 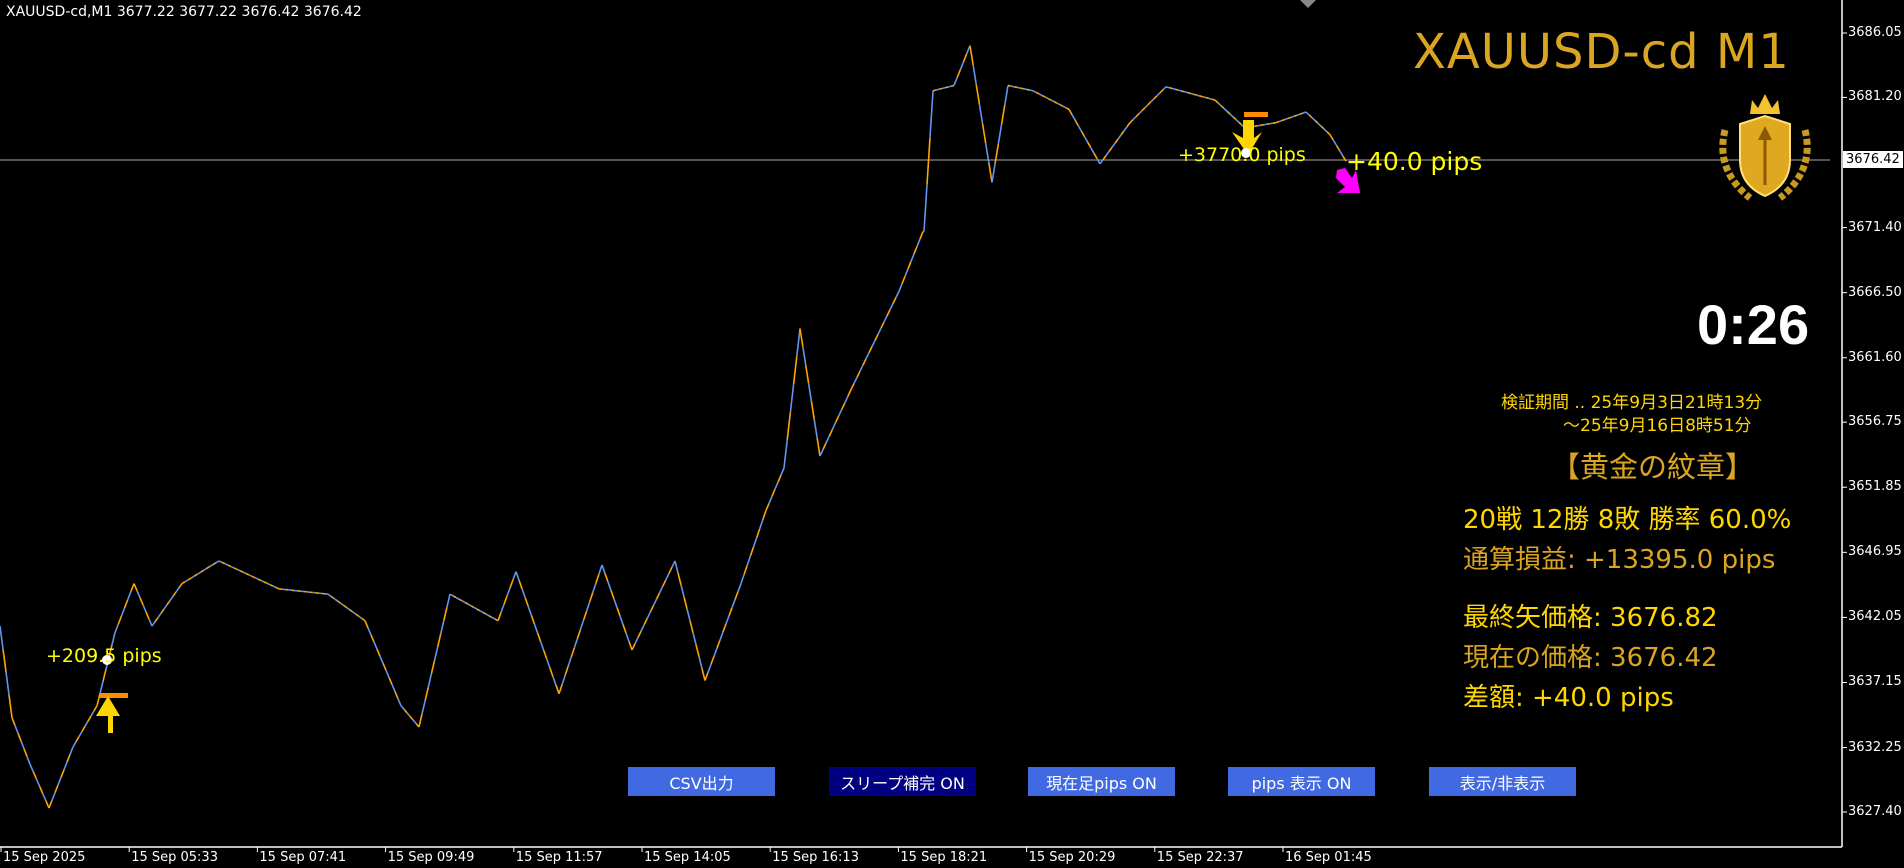 I want to click on csv-export-button: CSV出力, so click(x=701, y=781).